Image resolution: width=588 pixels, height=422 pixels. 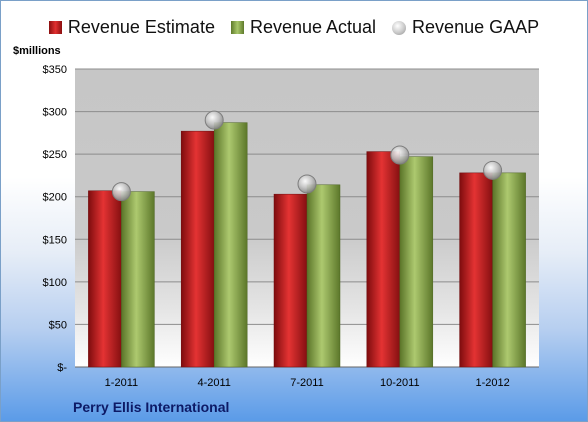 I want to click on company-name: Perry Ellis International, so click(x=151, y=407).